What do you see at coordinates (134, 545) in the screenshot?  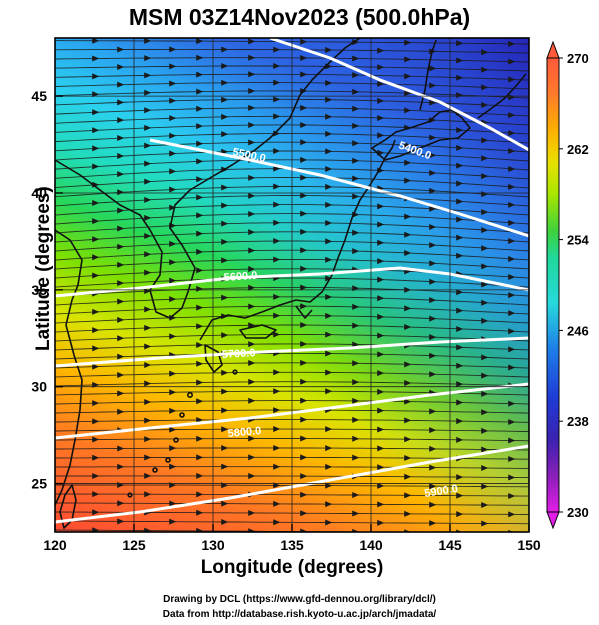 I see `x-tick-label: 125` at bounding box center [134, 545].